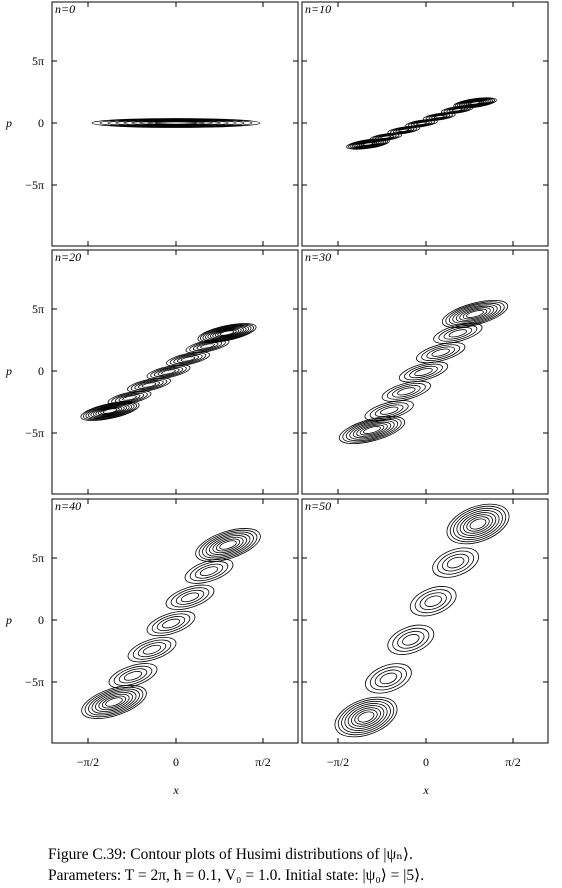  What do you see at coordinates (8, 371) in the screenshot?
I see `y-axis-label: p` at bounding box center [8, 371].